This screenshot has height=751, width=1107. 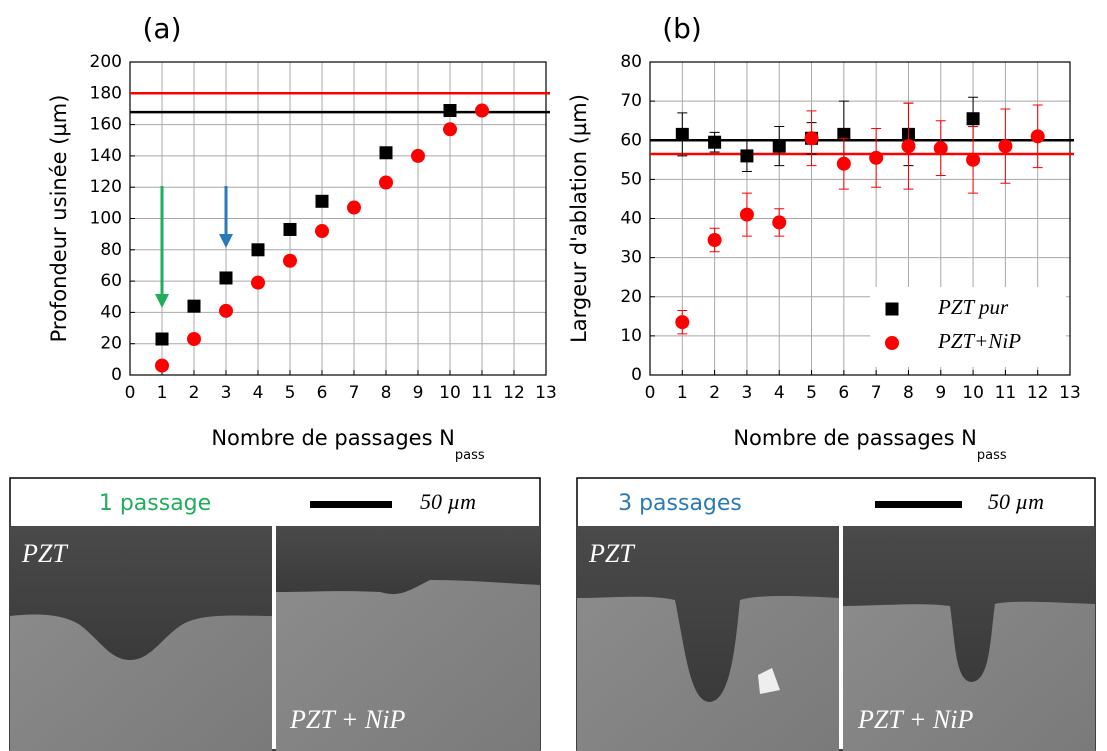 What do you see at coordinates (892, 343) in the screenshot?
I see `legend-marker` at bounding box center [892, 343].